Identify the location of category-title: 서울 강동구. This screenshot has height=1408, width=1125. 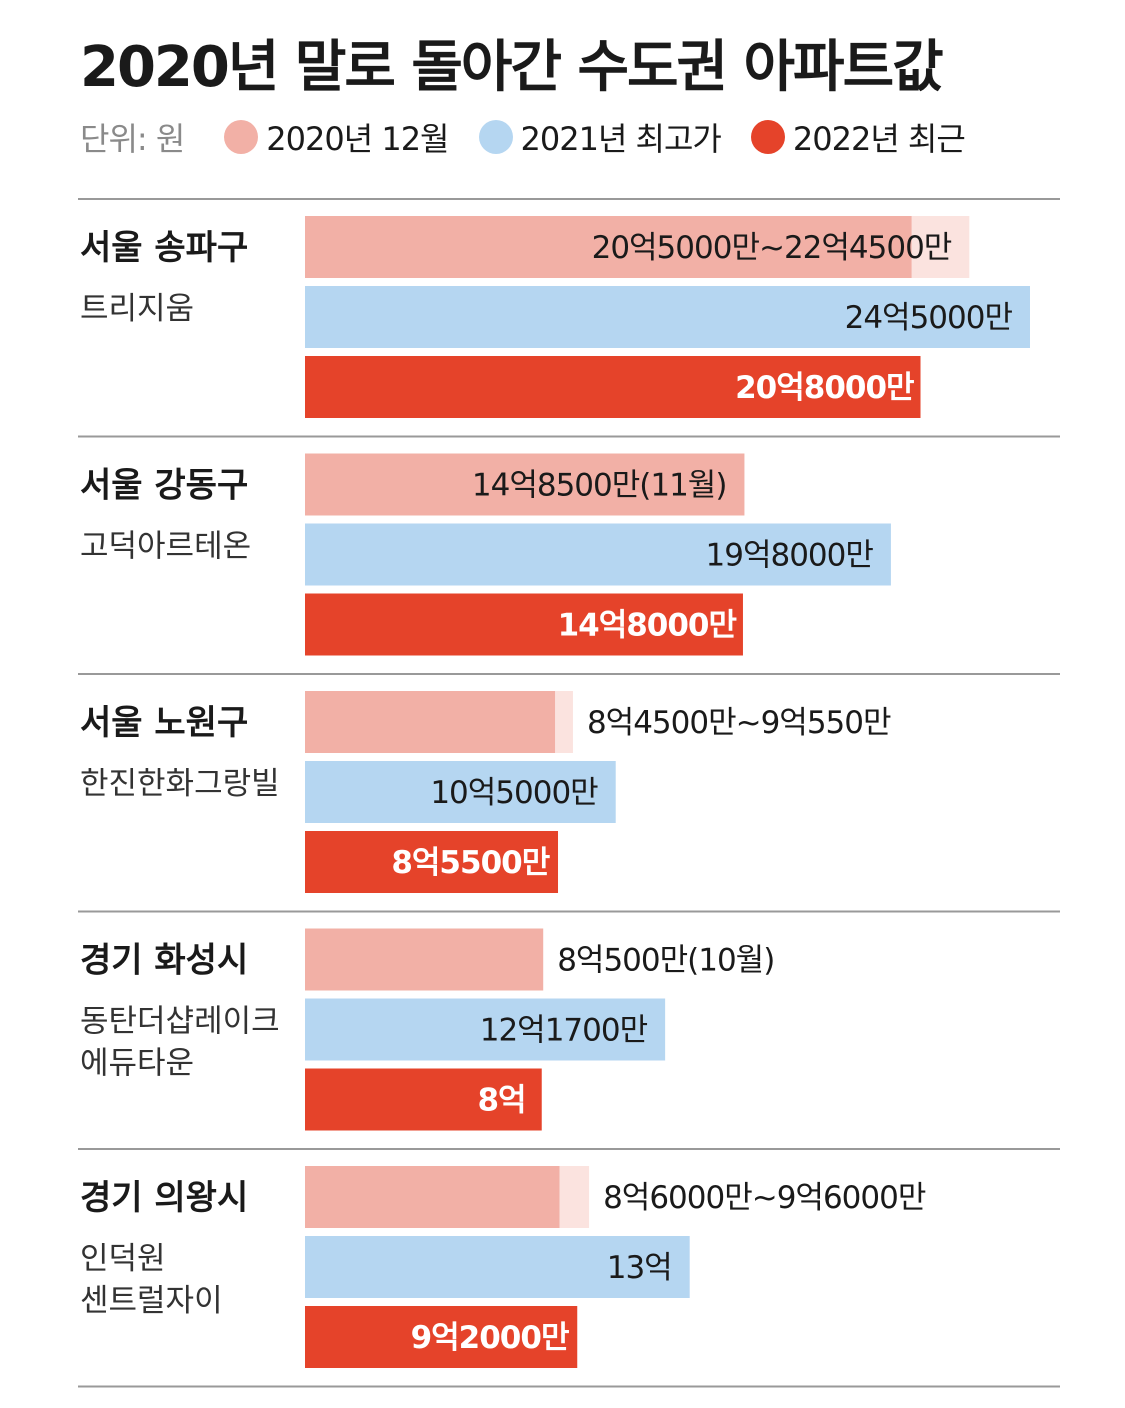
(164, 486).